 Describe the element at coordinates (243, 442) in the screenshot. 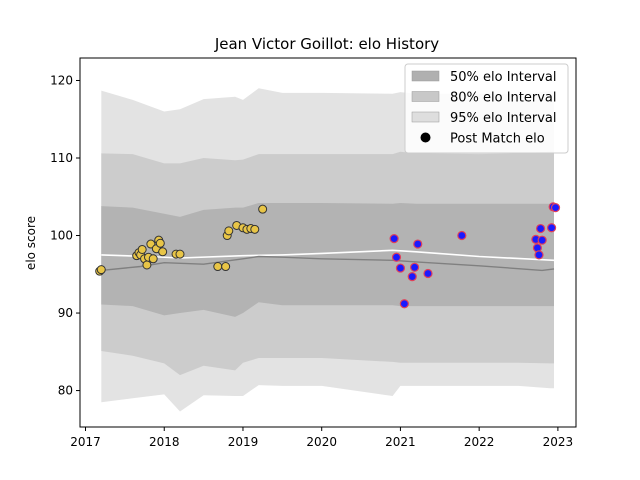

I see `x-tick-label: 2019` at that location.